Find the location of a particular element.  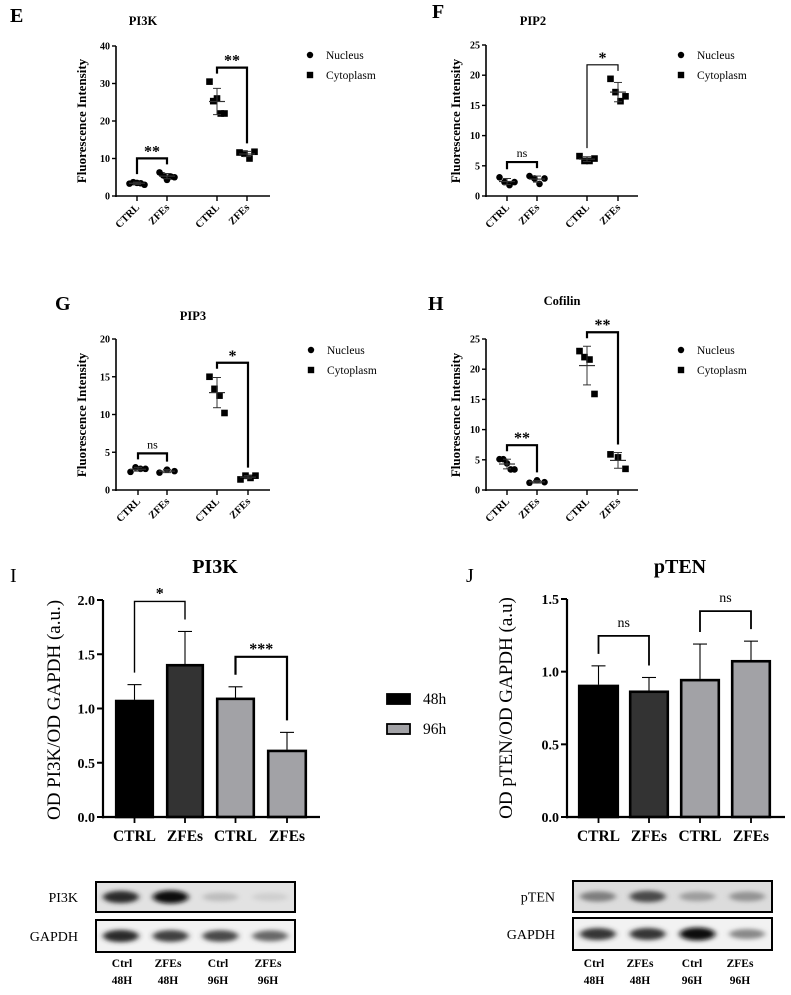

panel-letter: E is located at coordinates (16, 16).